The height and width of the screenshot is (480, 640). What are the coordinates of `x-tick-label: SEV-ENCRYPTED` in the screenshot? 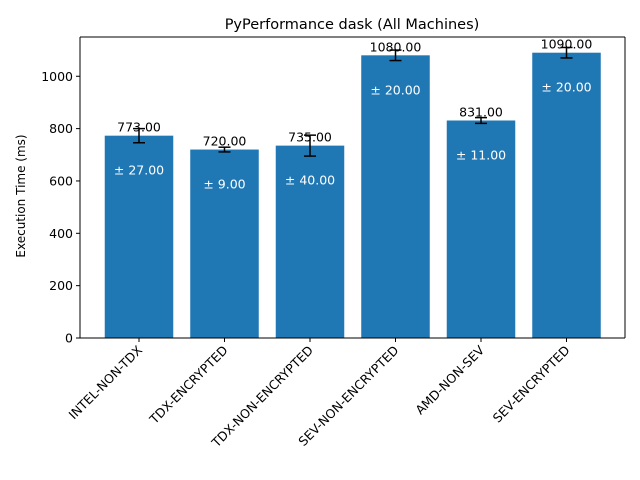 It's located at (531, 384).